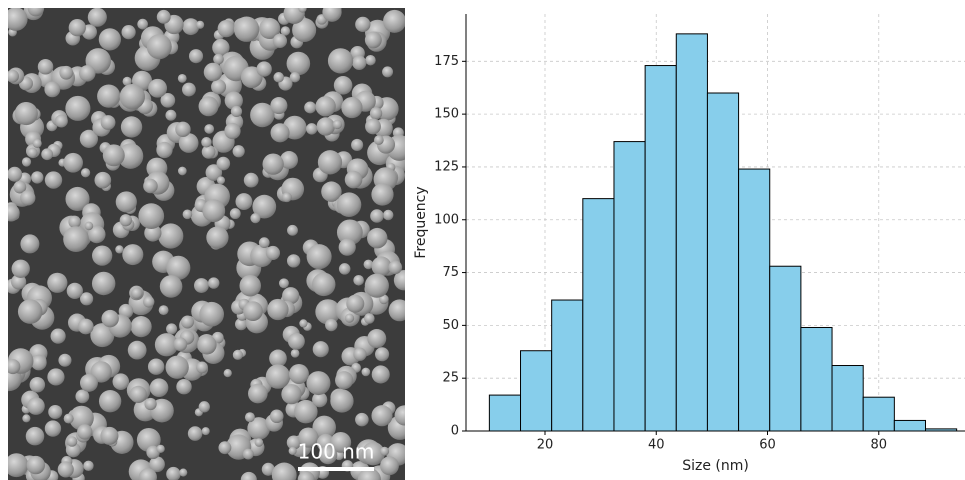  Describe the element at coordinates (879, 445) in the screenshot. I see `x-tick-label: 80` at that location.